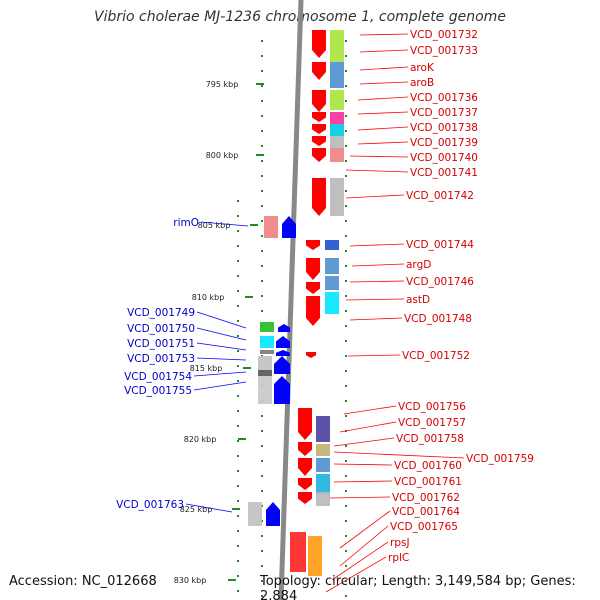  What do you see at coordinates (422, 83) in the screenshot?
I see `gene-label: aroB` at bounding box center [422, 83].